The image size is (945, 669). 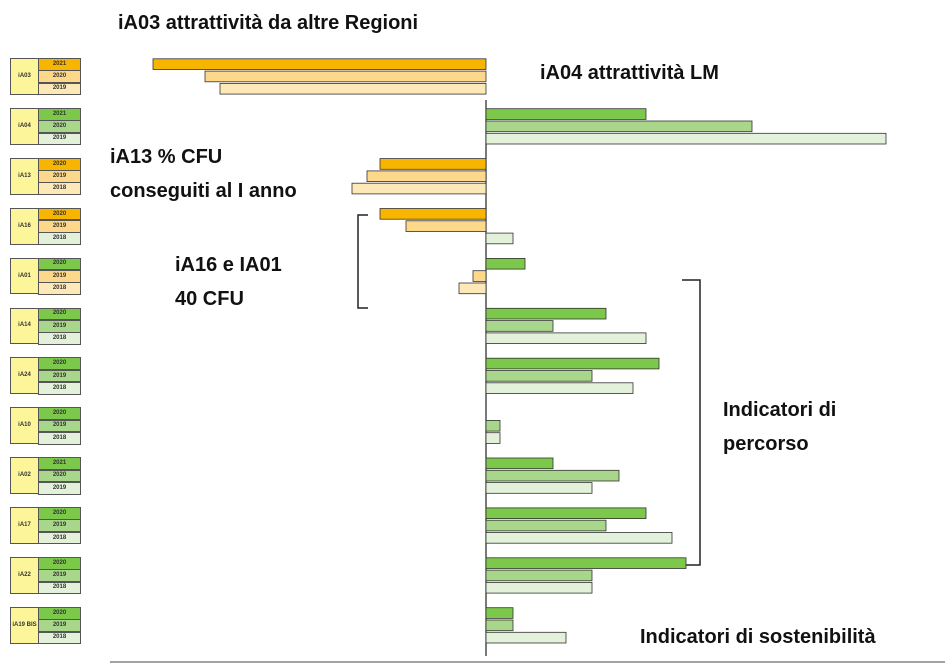 I want to click on indicator-label: iA02, so click(x=24, y=476).